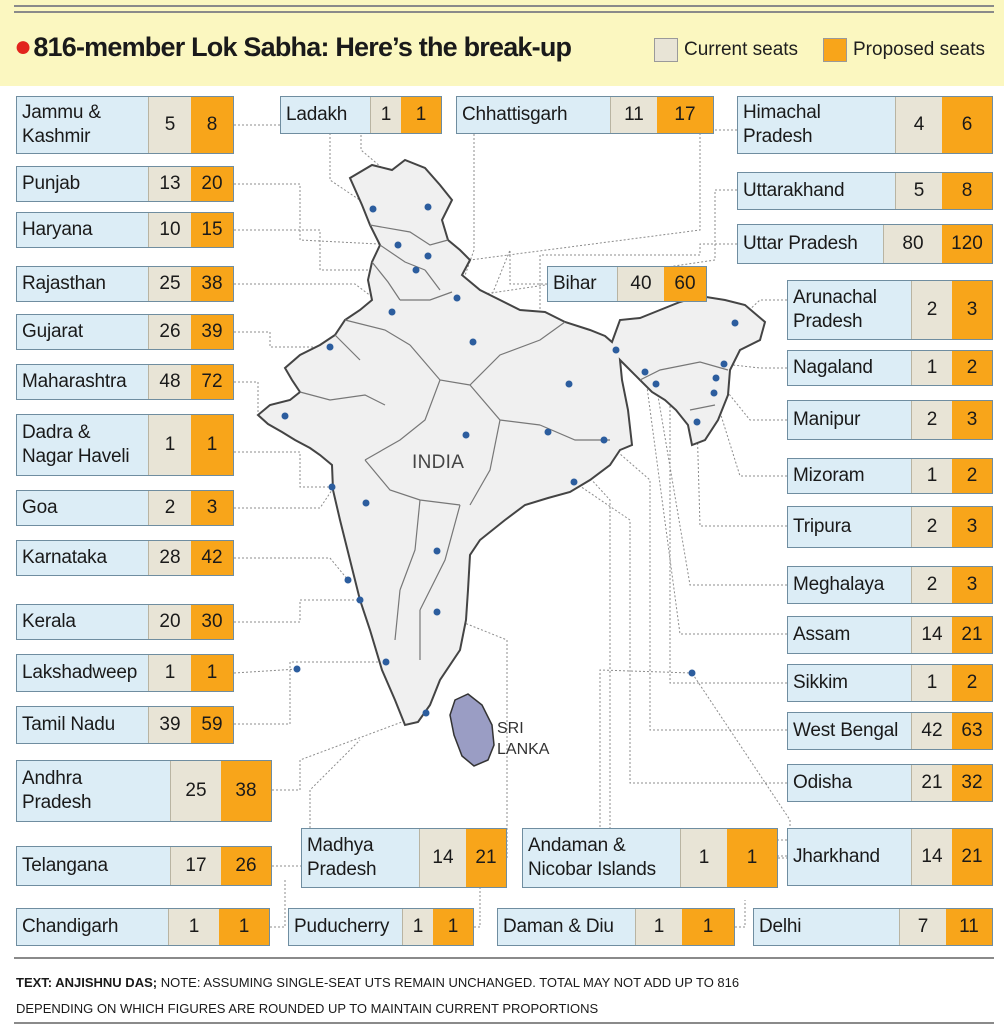  I want to click on state-name: West Bengal, so click(849, 731).